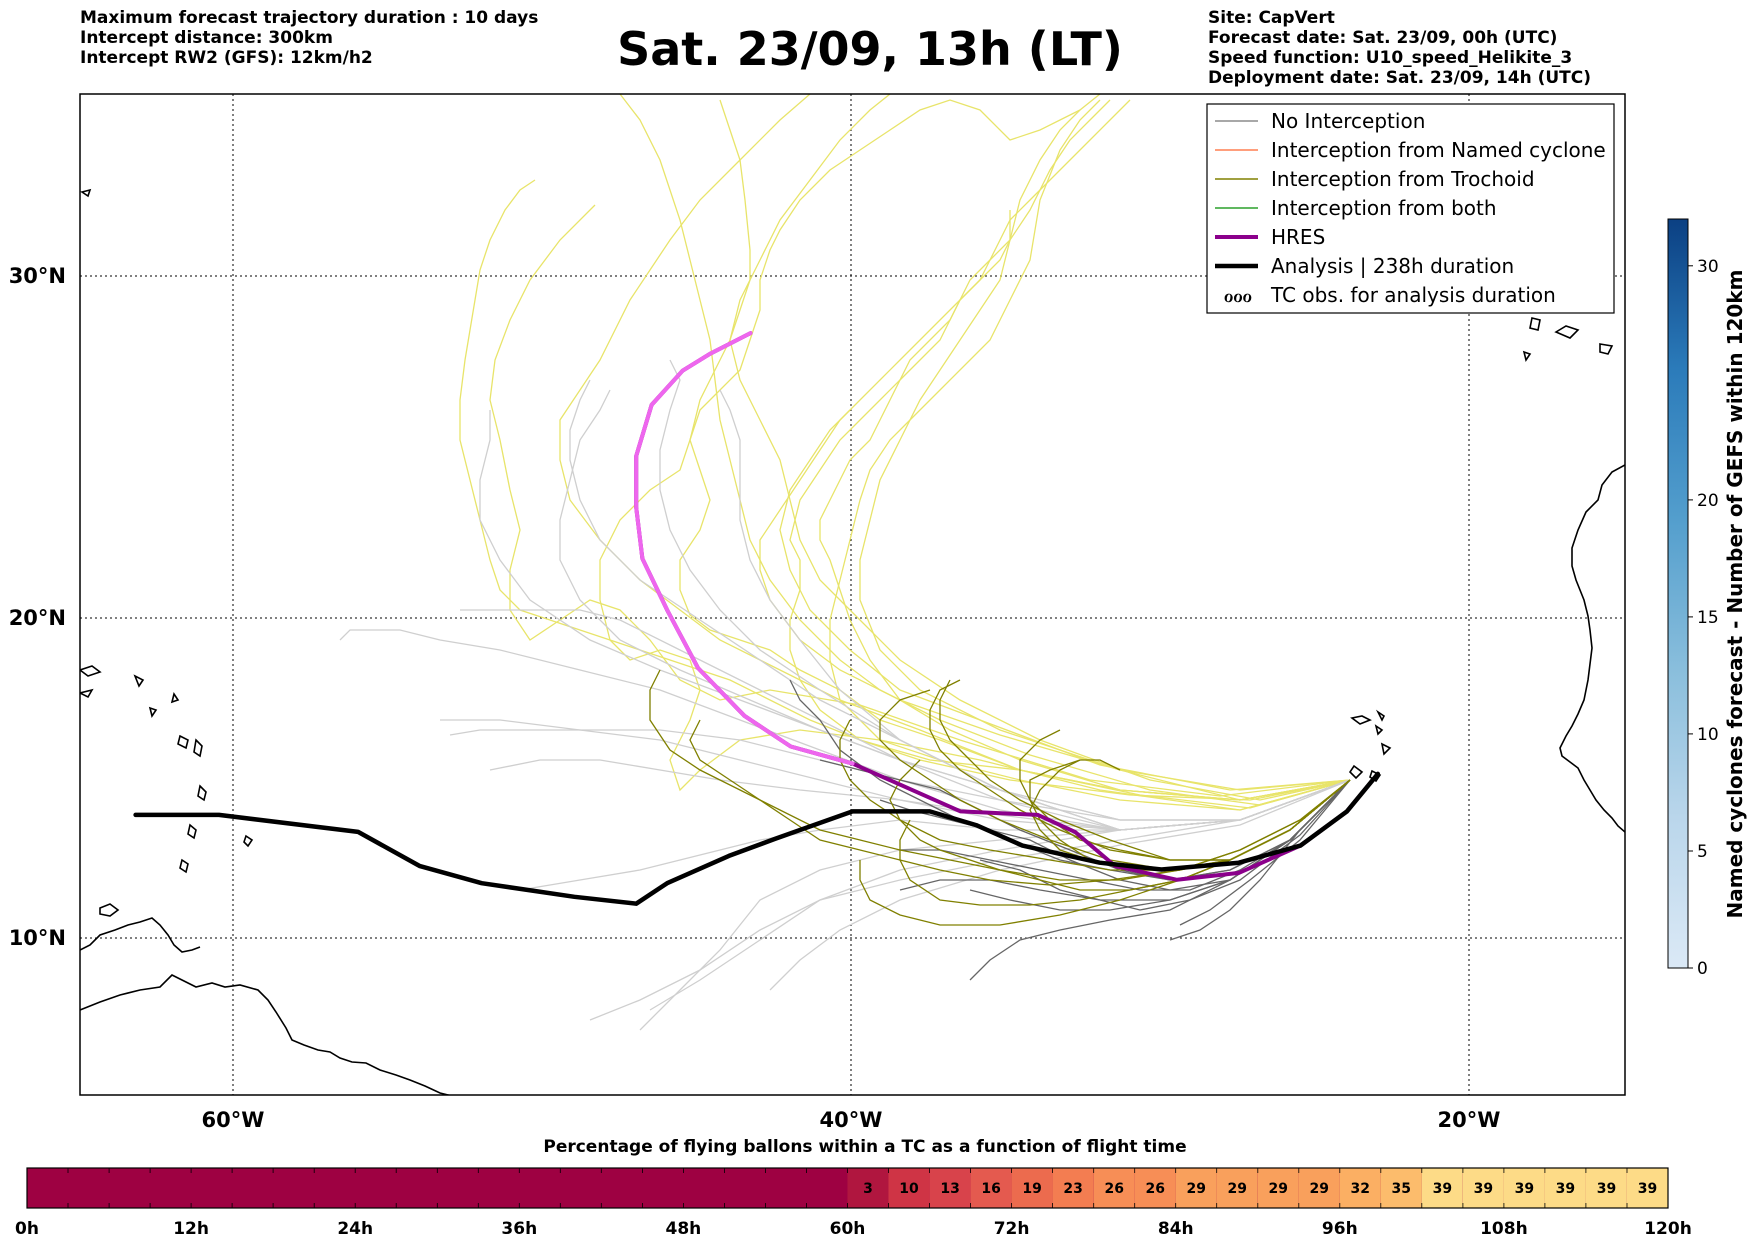  Describe the element at coordinates (1383, 38) in the screenshot. I see `forecast-date-text: Forecast date: Sat. 23/09, 00h (UTC)` at that location.